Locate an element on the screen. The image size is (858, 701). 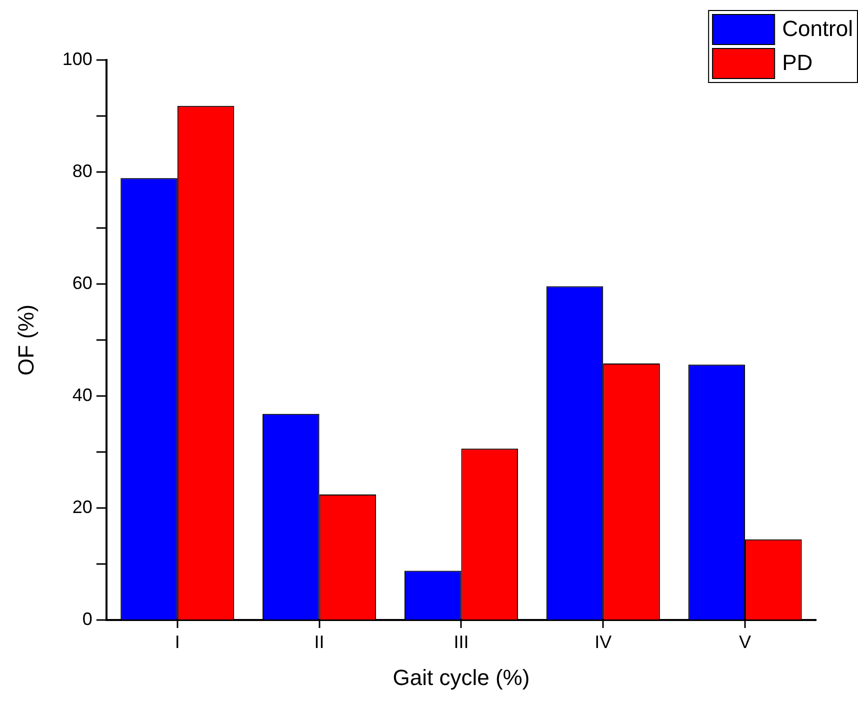
legend-label: PD is located at coordinates (797, 63).